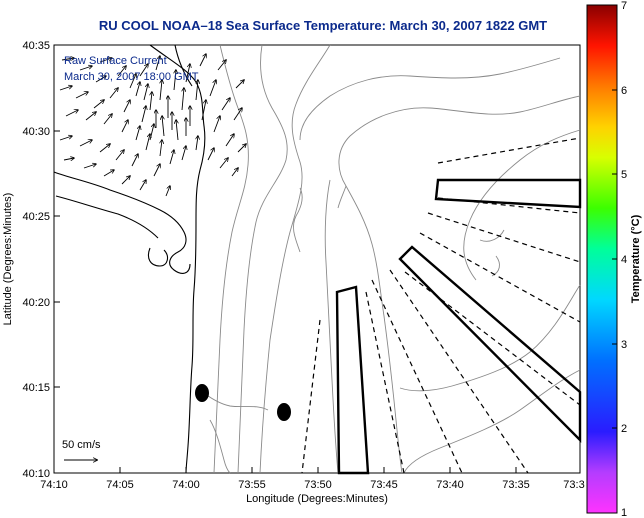 The width and height of the screenshot is (644, 518). Describe the element at coordinates (624, 345) in the screenshot. I see `colorbar-tick-label: 3` at that location.